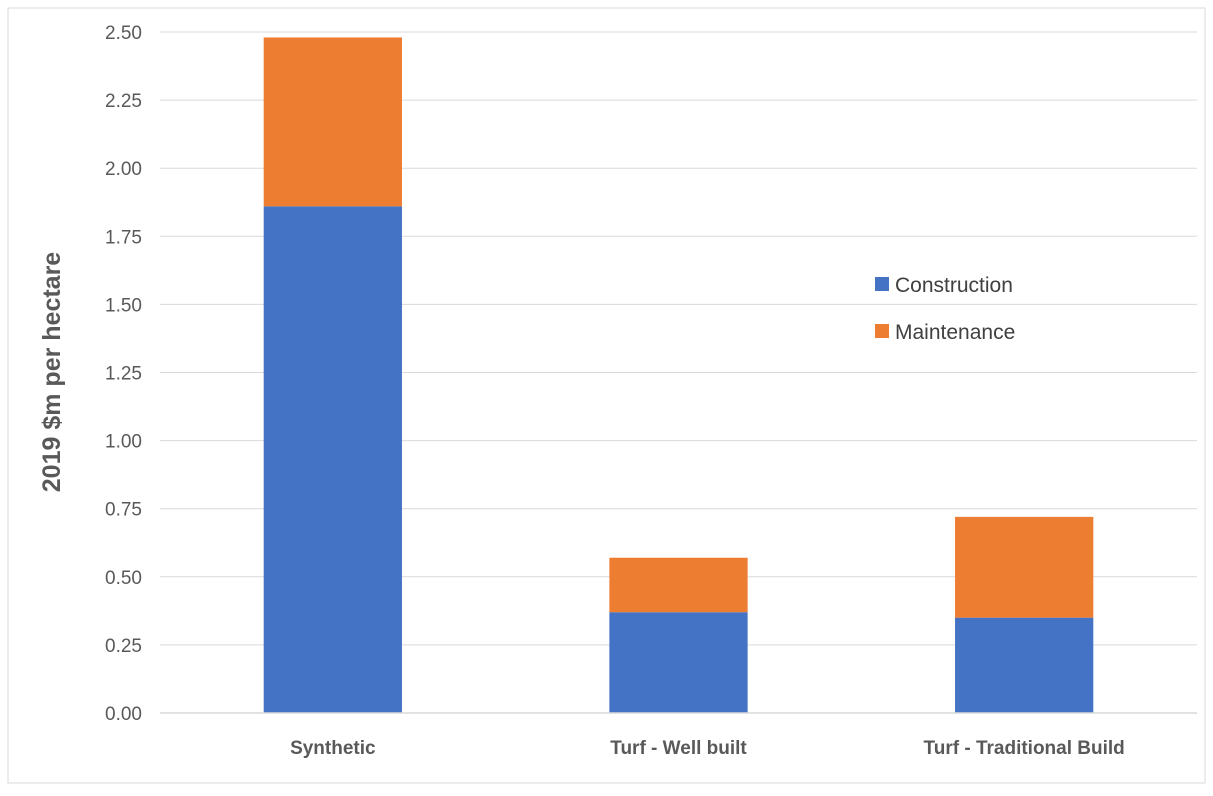 The height and width of the screenshot is (796, 1213). I want to click on y-tick-label: 2.25, so click(123, 101).